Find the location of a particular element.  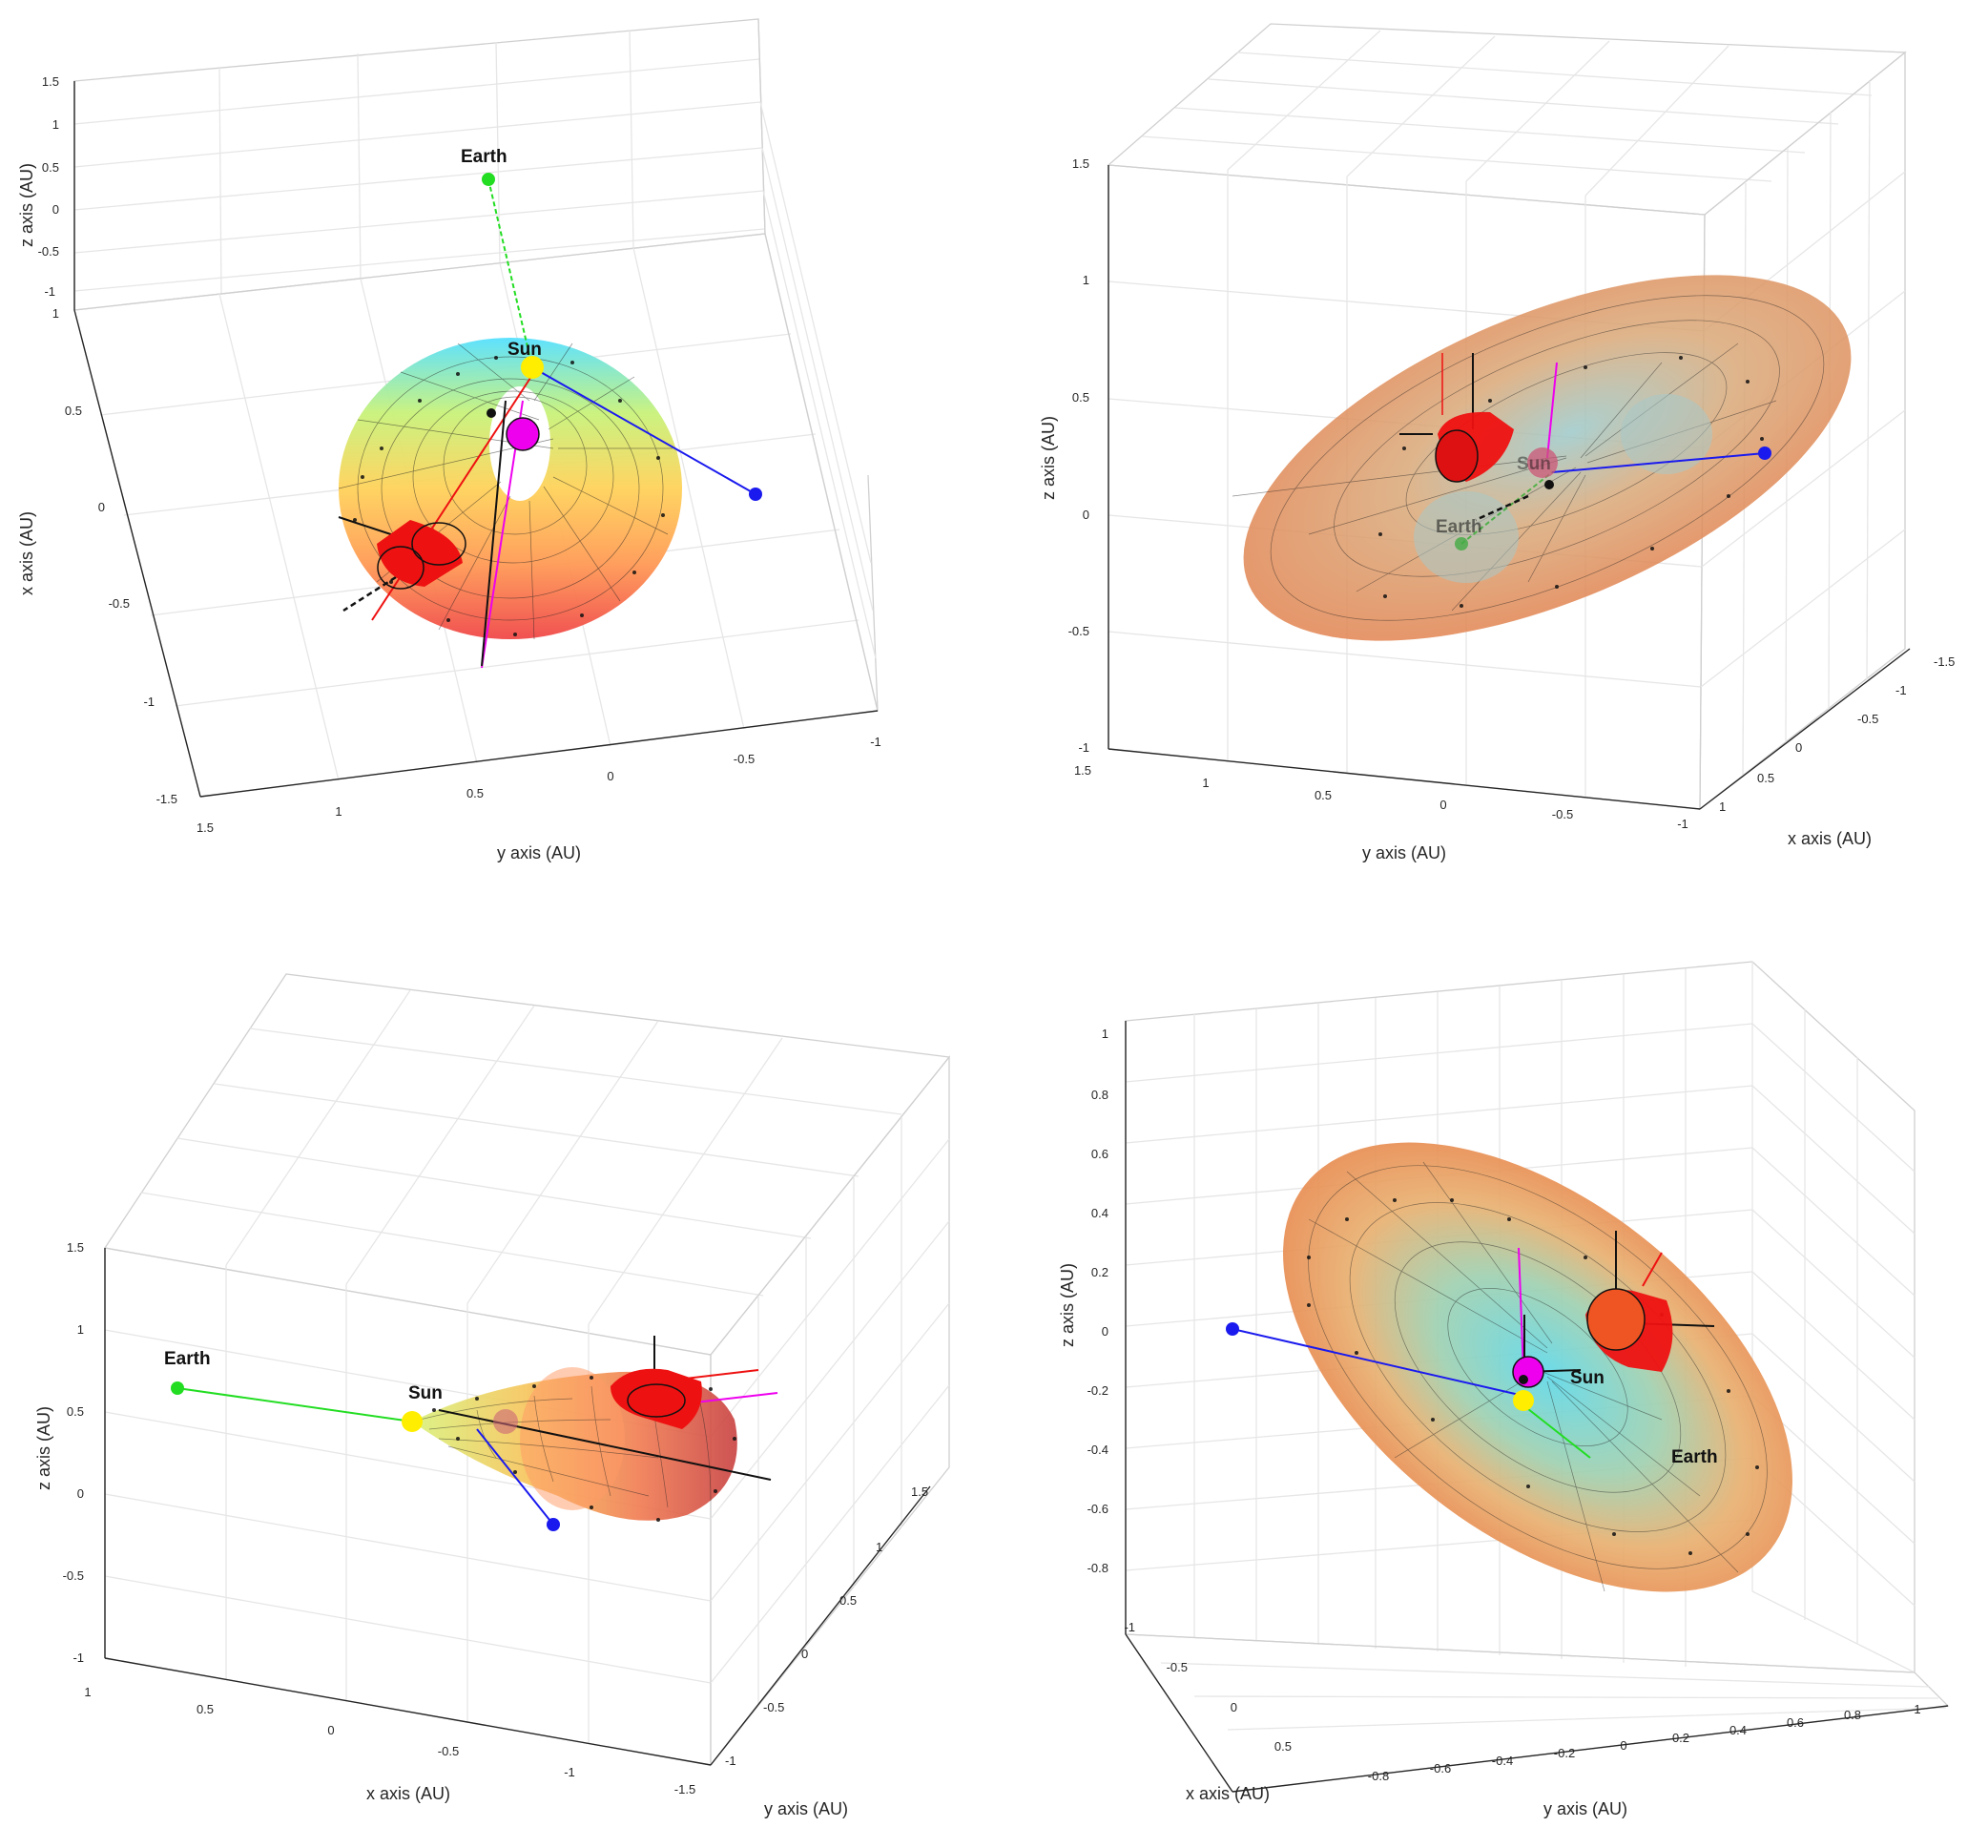

z-tick: -0.6 is located at coordinates (1097, 1509).